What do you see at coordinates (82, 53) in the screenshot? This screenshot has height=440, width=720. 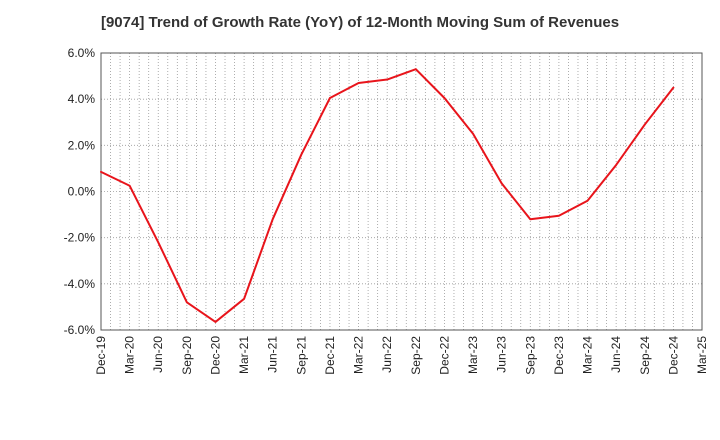 I see `y-tick-label: 6.0%` at bounding box center [82, 53].